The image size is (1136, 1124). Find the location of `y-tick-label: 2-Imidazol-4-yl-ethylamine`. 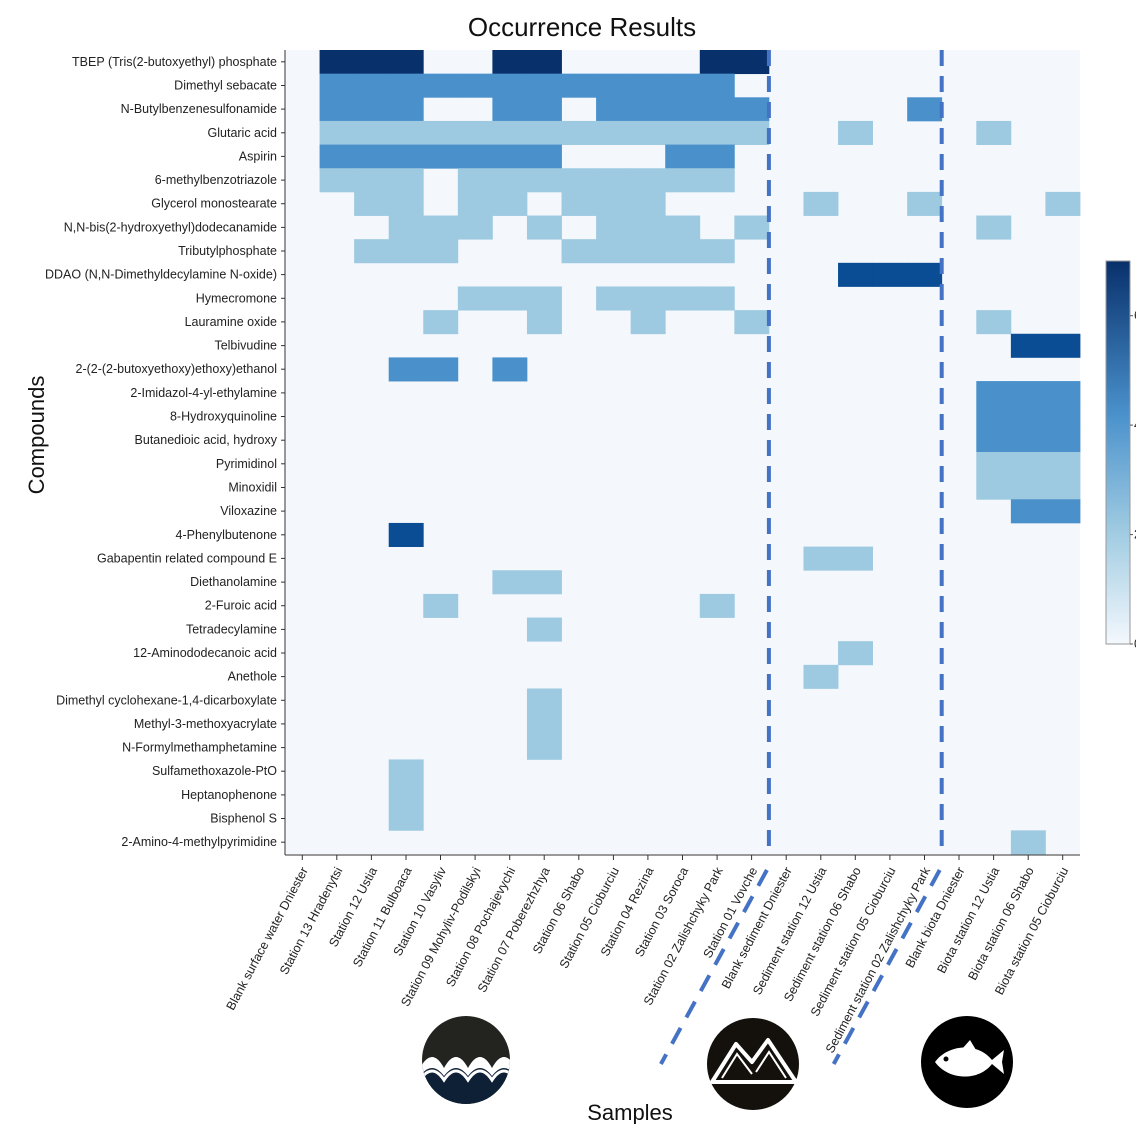

y-tick-label: 2-Imidazol-4-yl-ethylamine is located at coordinates (203, 393).